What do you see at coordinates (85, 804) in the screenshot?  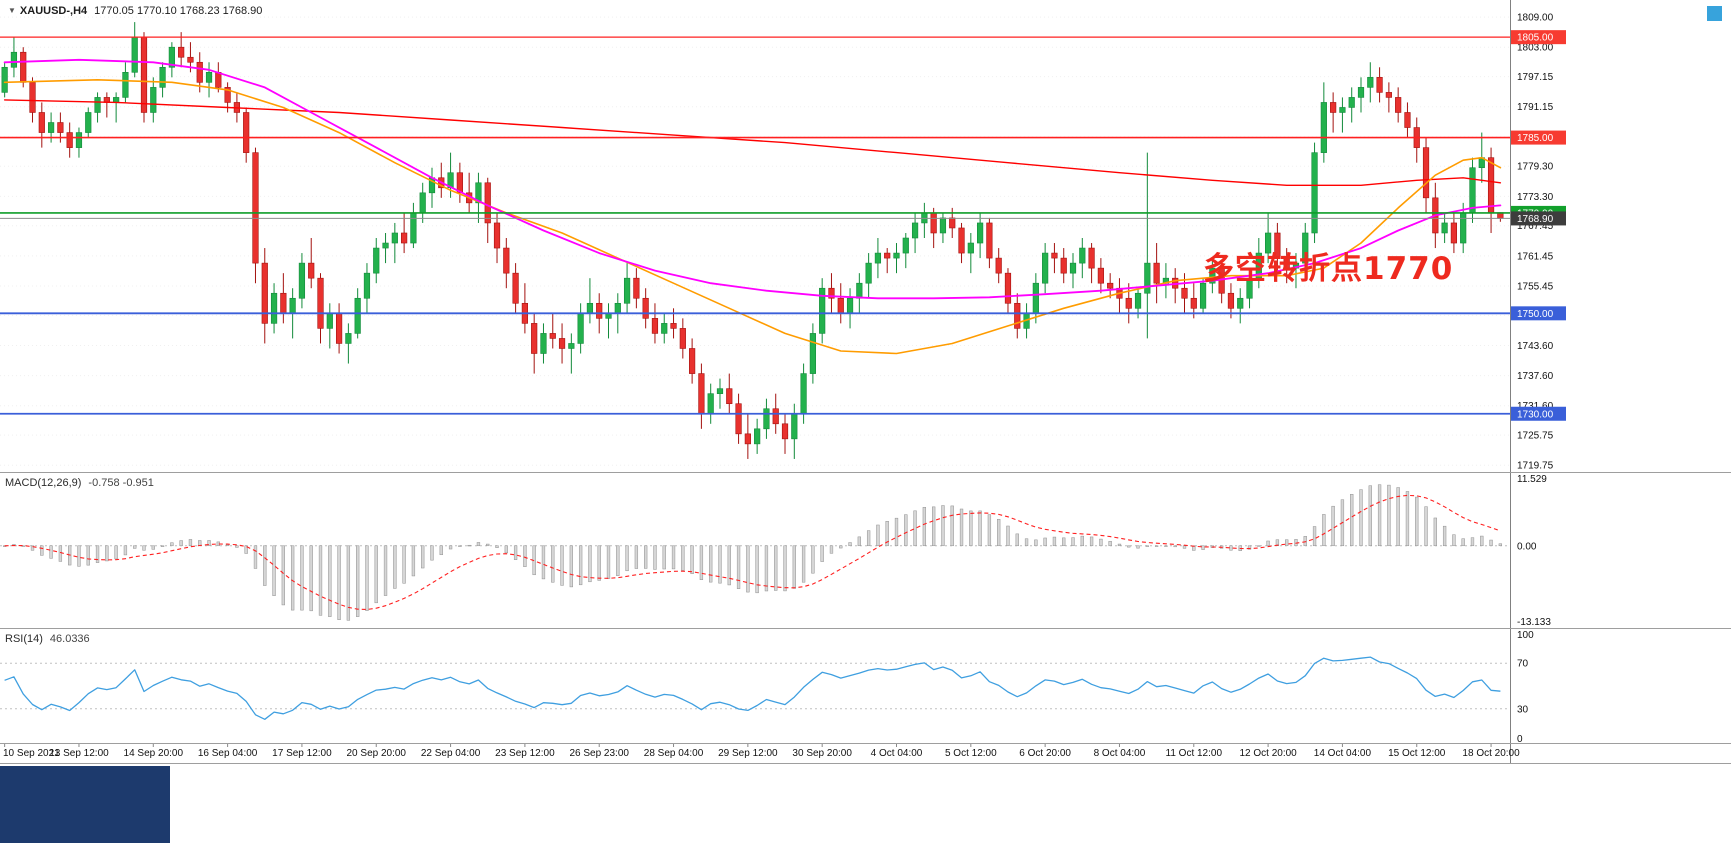 I see `background-window-fragment` at bounding box center [85, 804].